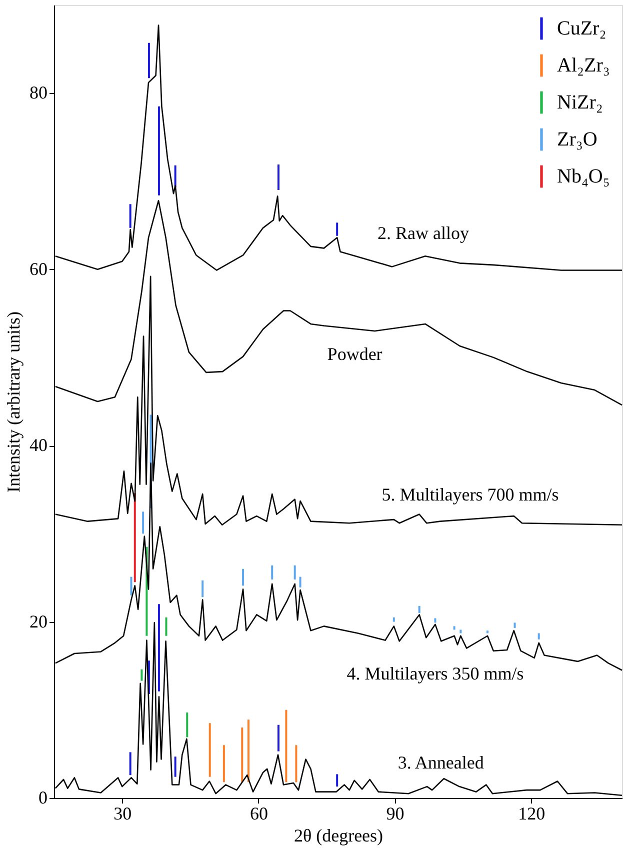 The height and width of the screenshot is (850, 628). I want to click on x-tick-label: 60, so click(259, 814).